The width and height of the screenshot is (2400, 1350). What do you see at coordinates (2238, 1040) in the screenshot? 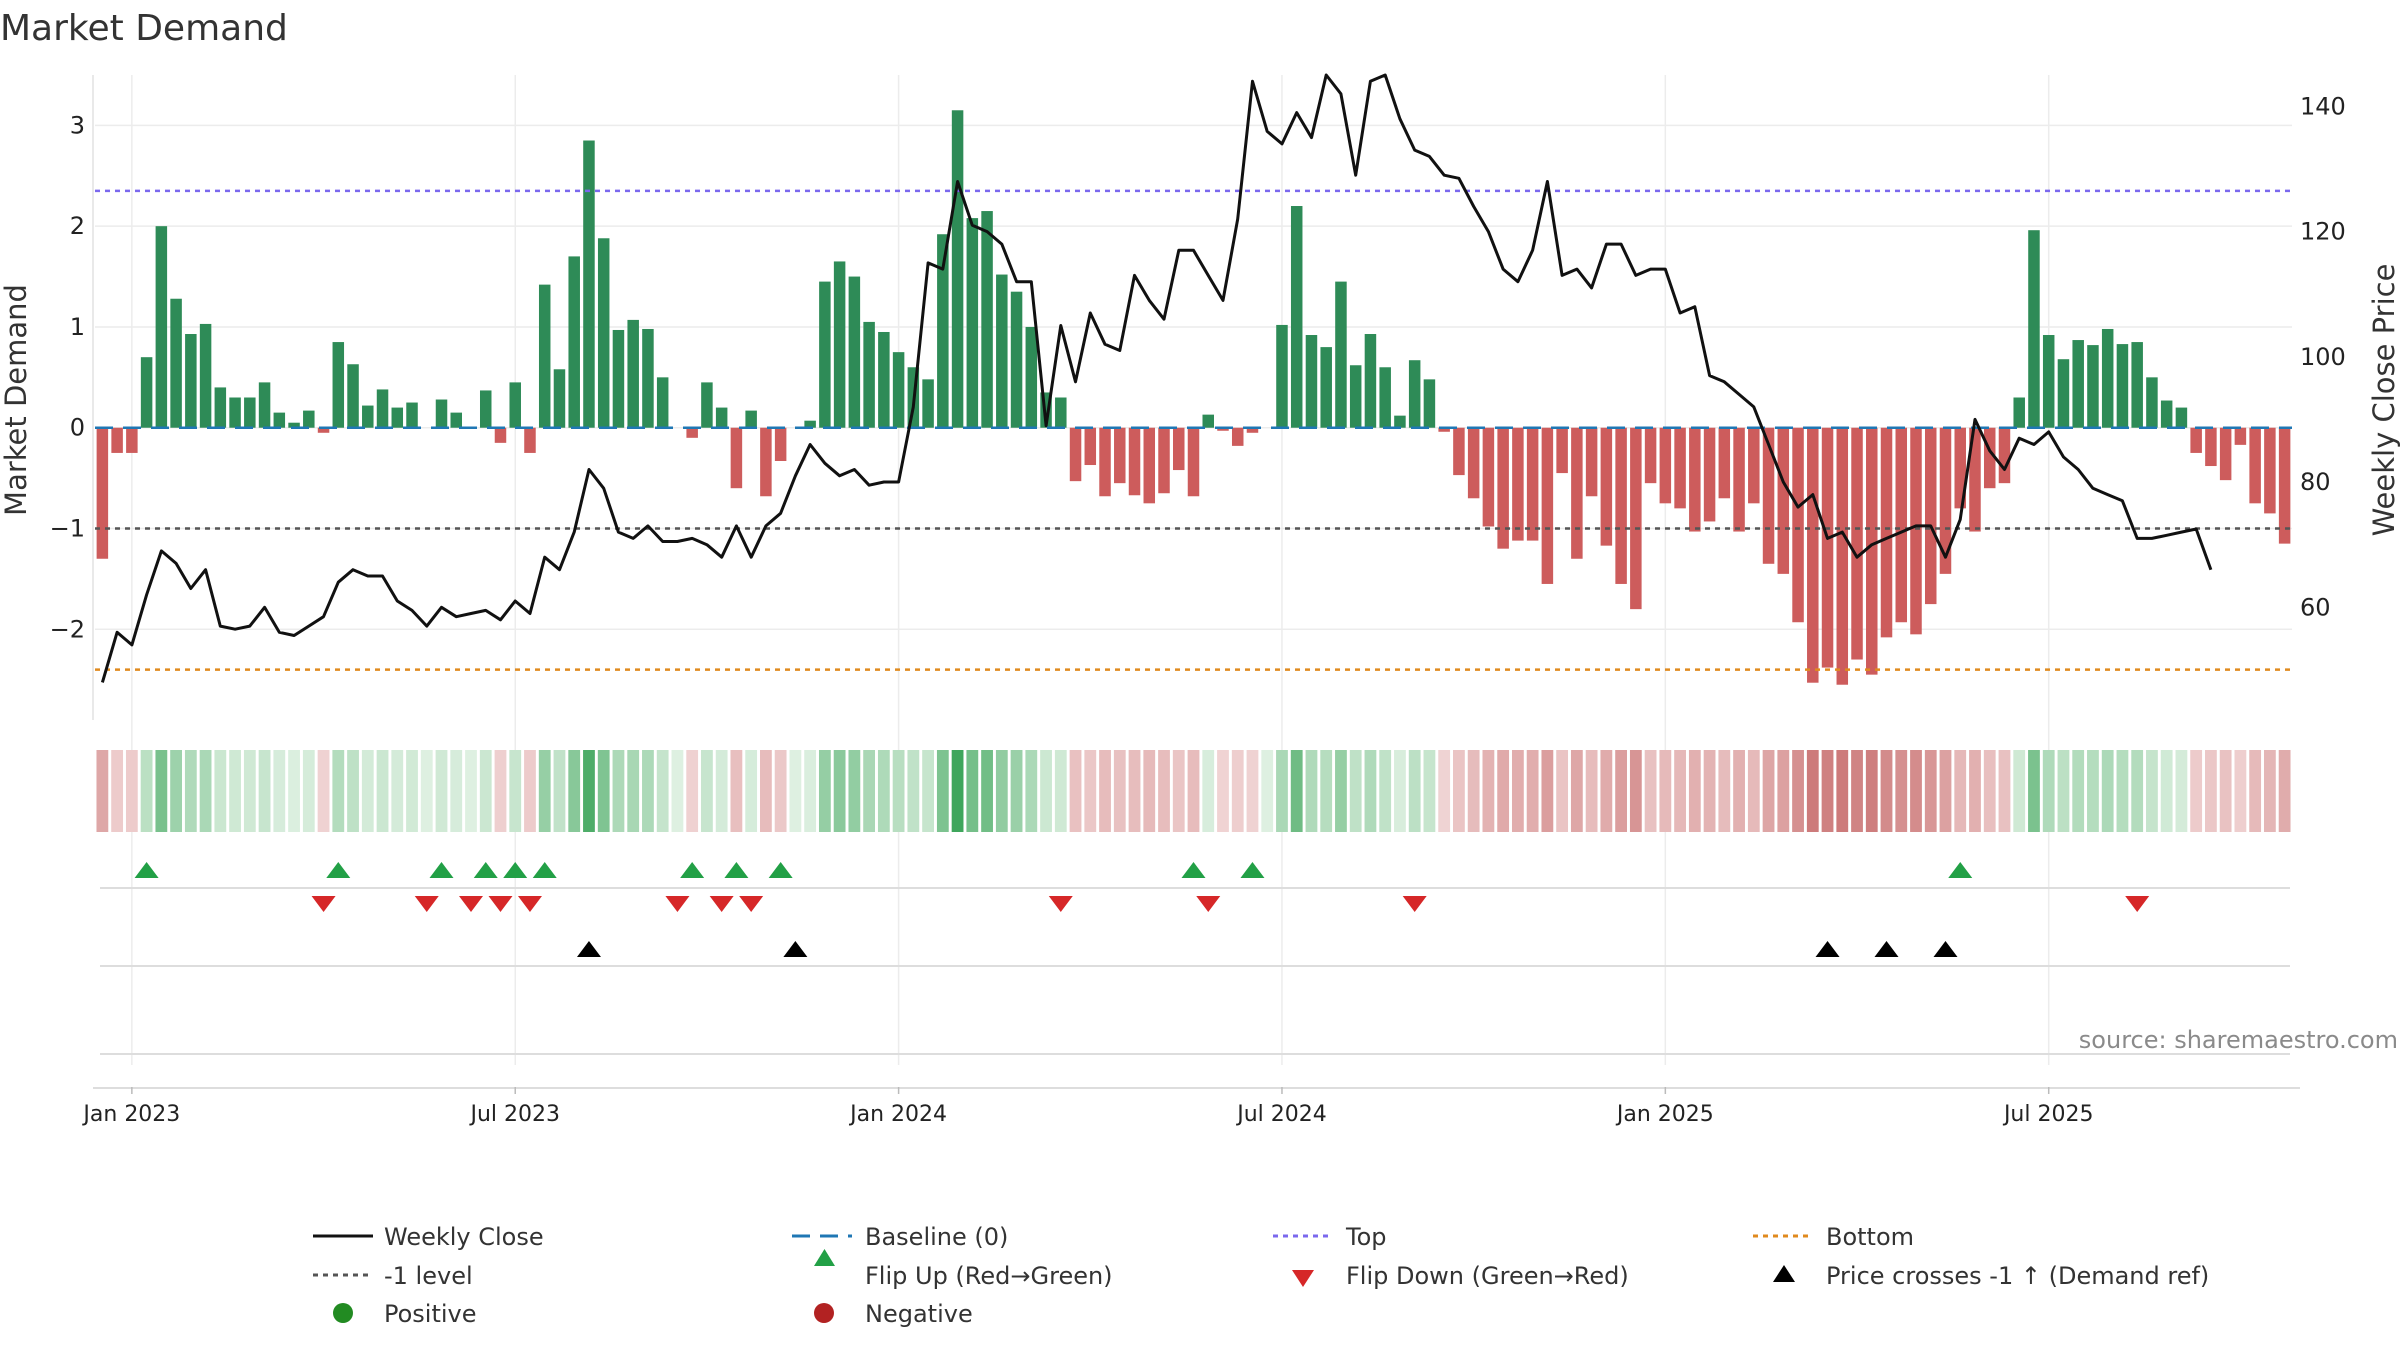
I see `source-label: source: sharemaestro.com` at bounding box center [2238, 1040].